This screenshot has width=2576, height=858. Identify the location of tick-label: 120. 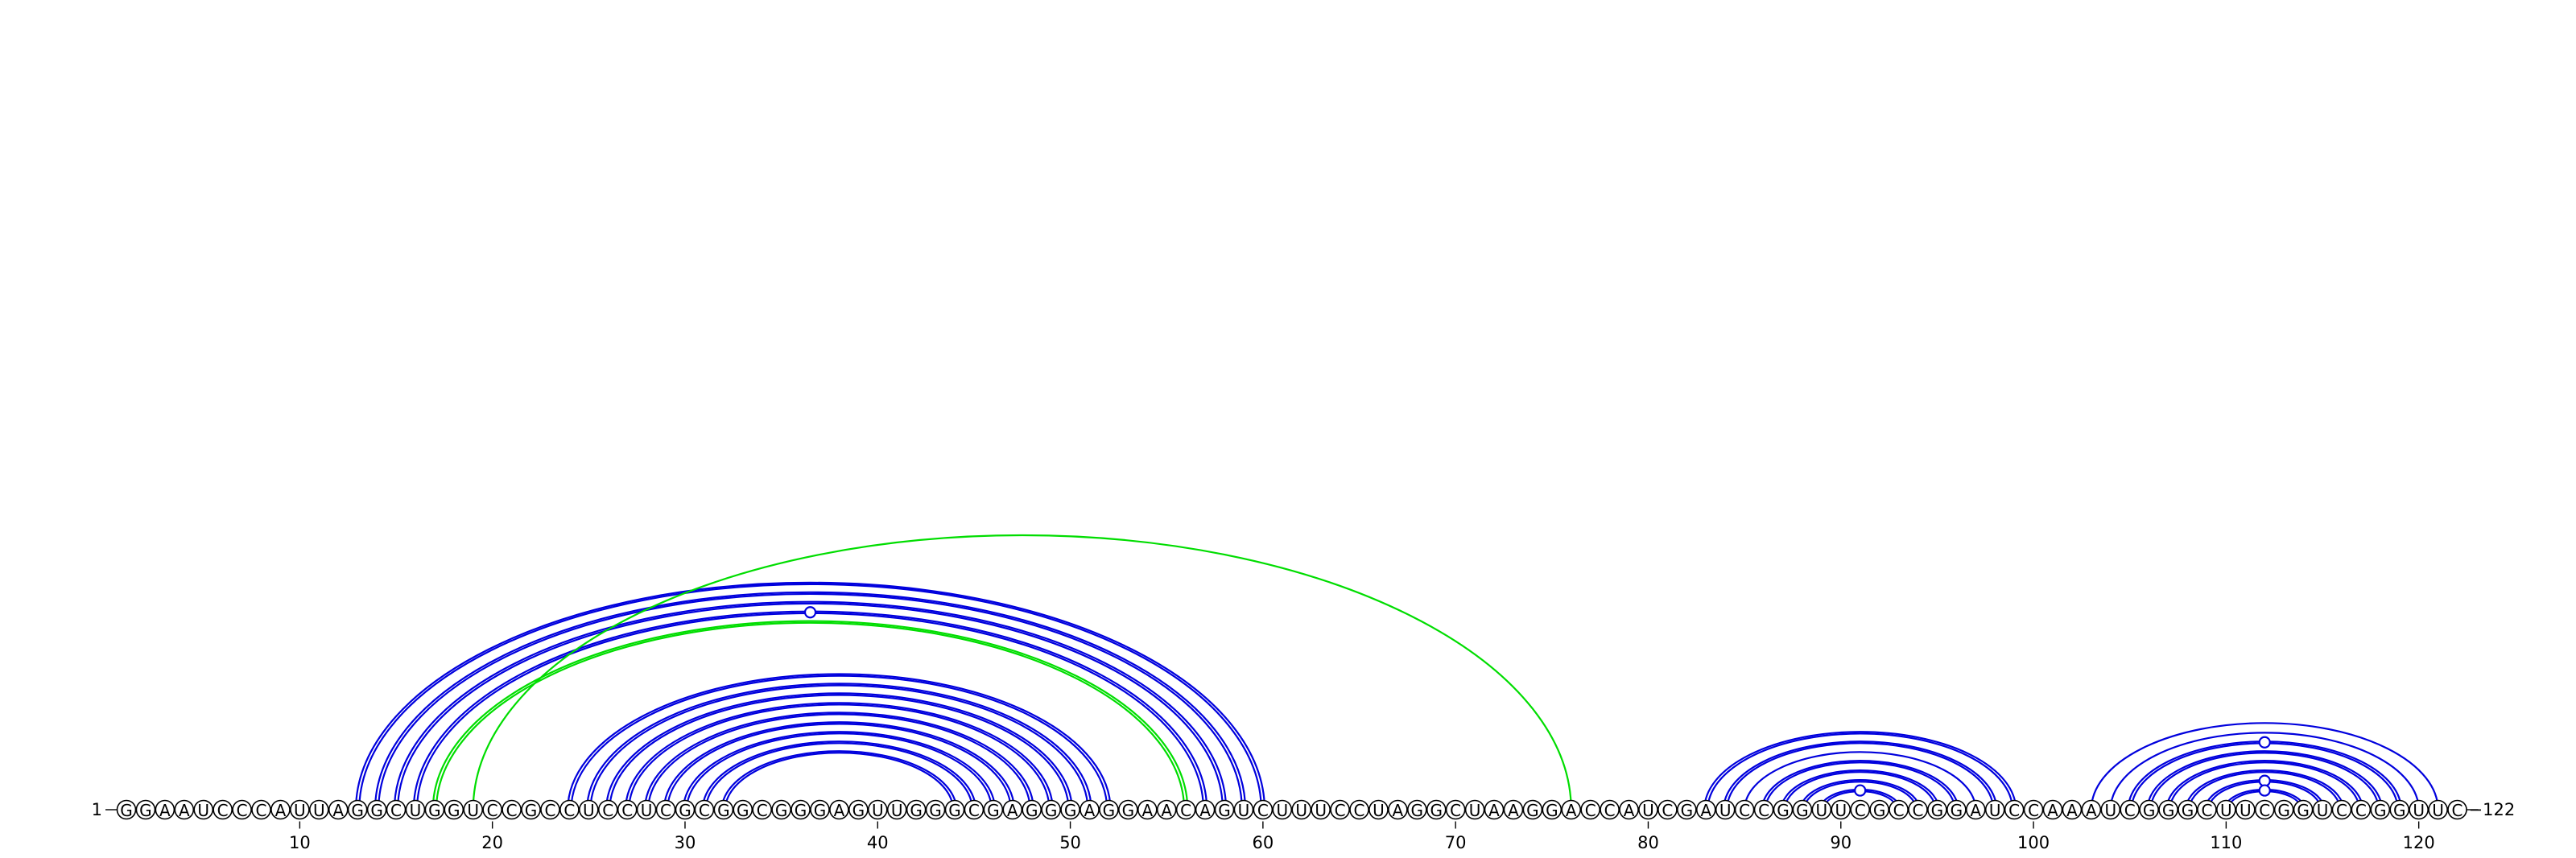
(2419, 842).